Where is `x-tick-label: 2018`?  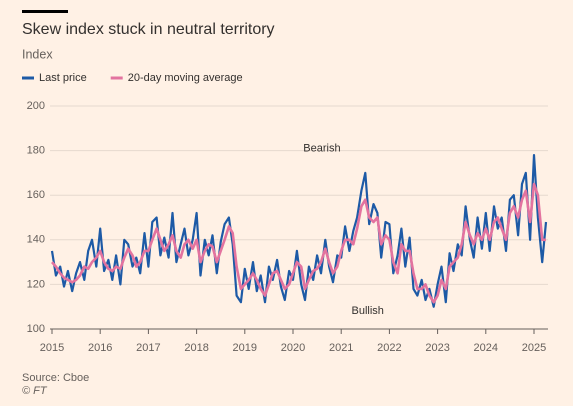 x-tick-label: 2018 is located at coordinates (196, 348).